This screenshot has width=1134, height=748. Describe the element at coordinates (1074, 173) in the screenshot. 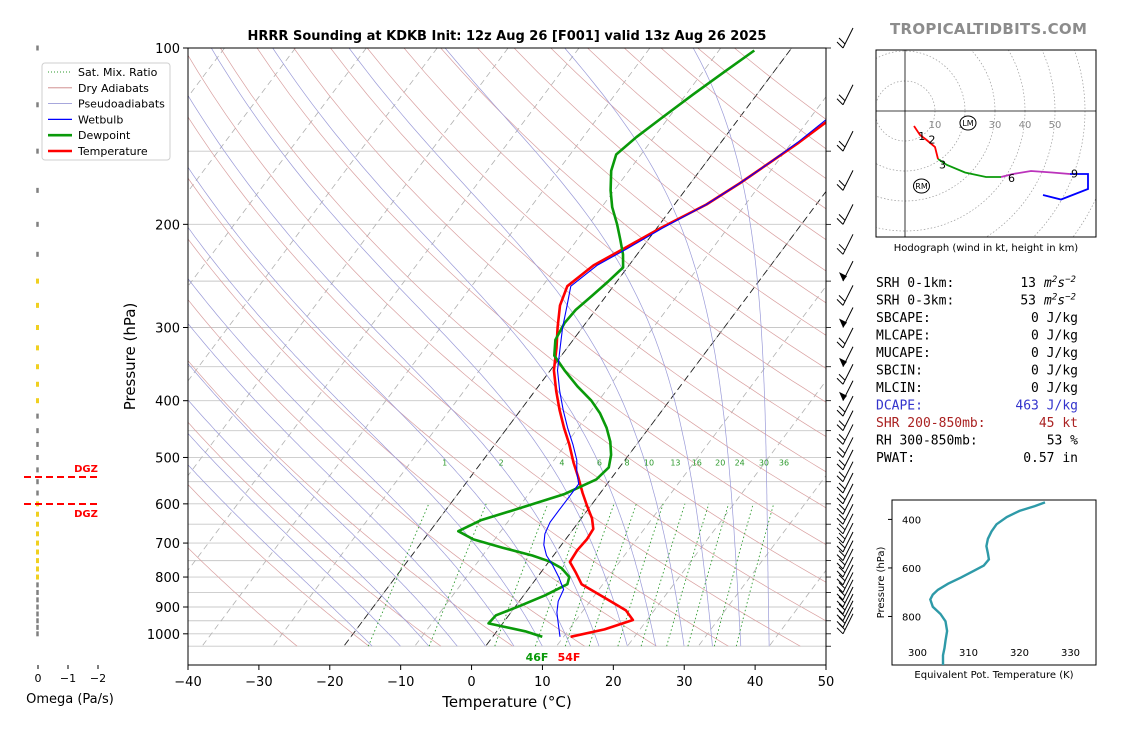

I see `hodograph-height-label: 9` at that location.